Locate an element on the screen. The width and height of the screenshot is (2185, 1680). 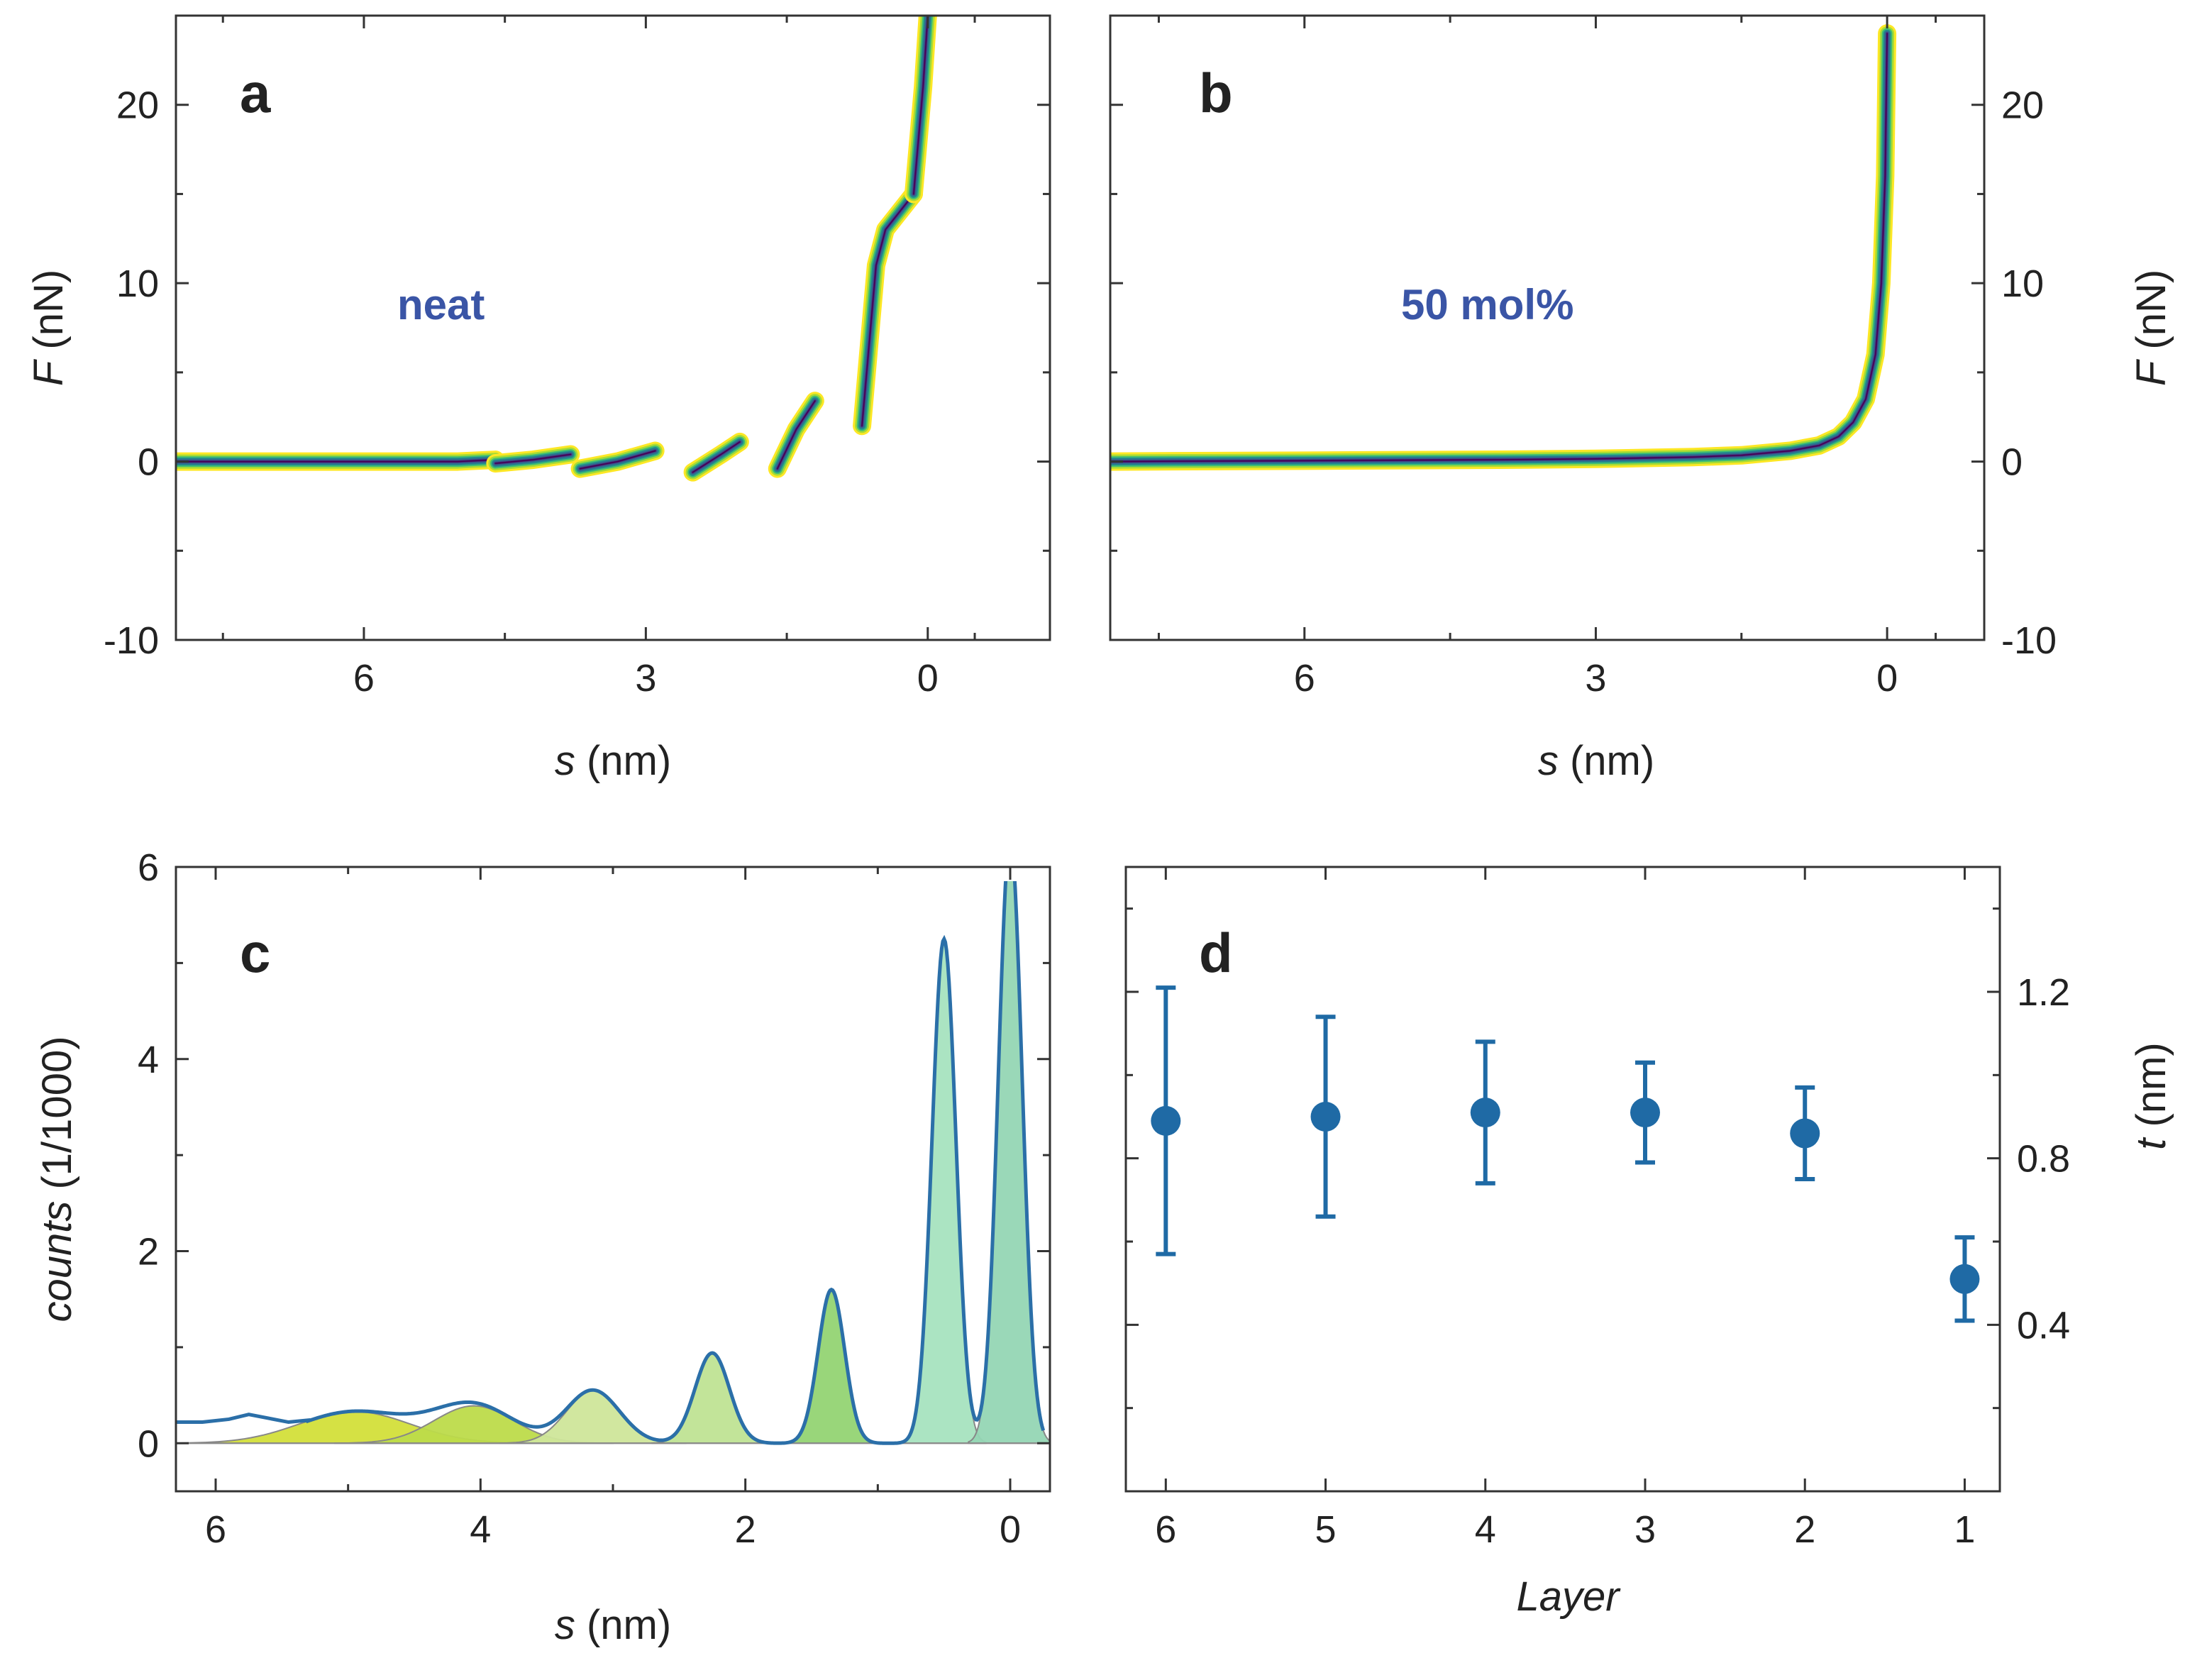
panel-a-xtick-label: 3 is located at coordinates (645, 678).